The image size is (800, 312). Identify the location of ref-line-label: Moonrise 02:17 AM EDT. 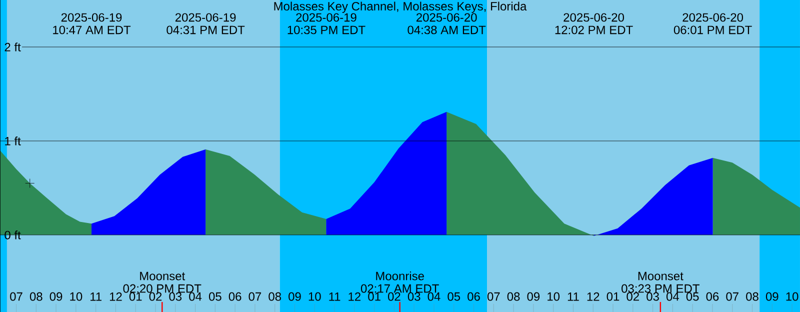
(399, 282).